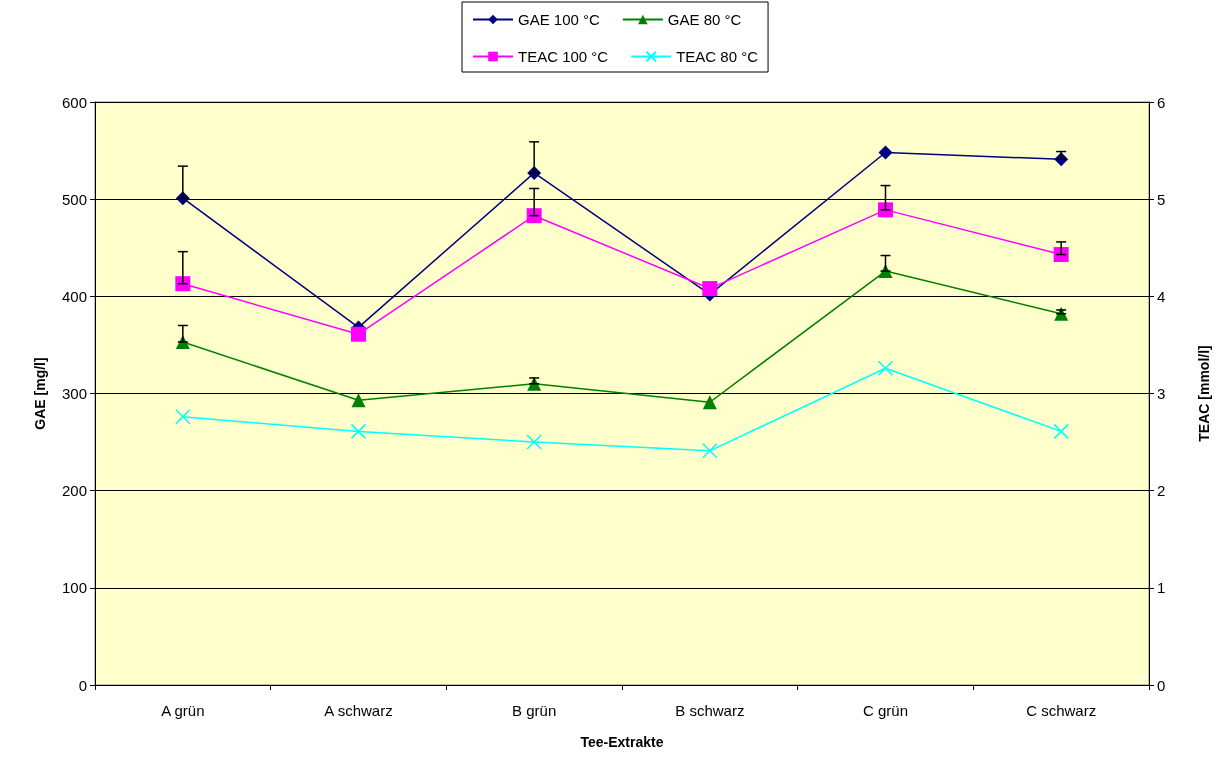  Describe the element at coordinates (1161, 491) in the screenshot. I see `y2-tick-label: 2` at that location.